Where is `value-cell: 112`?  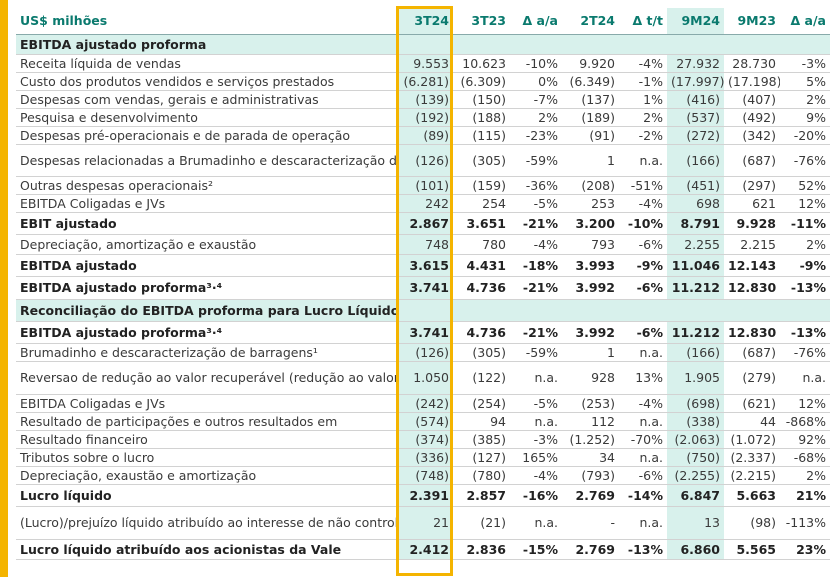
value-cell: 112 is located at coordinates (590, 421).